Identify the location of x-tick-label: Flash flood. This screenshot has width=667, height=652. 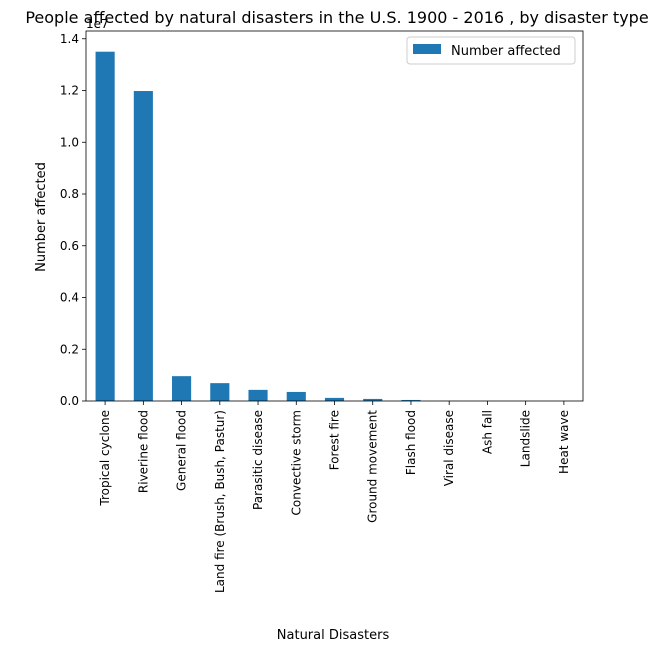
(411, 442).